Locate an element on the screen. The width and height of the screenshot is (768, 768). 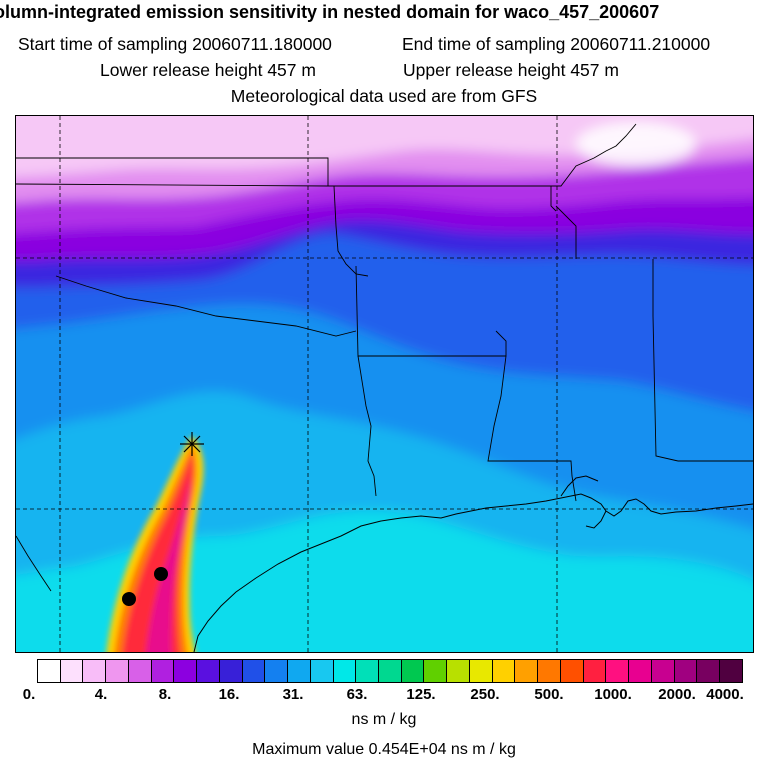
field-white-patch is located at coordinates (636, 144).